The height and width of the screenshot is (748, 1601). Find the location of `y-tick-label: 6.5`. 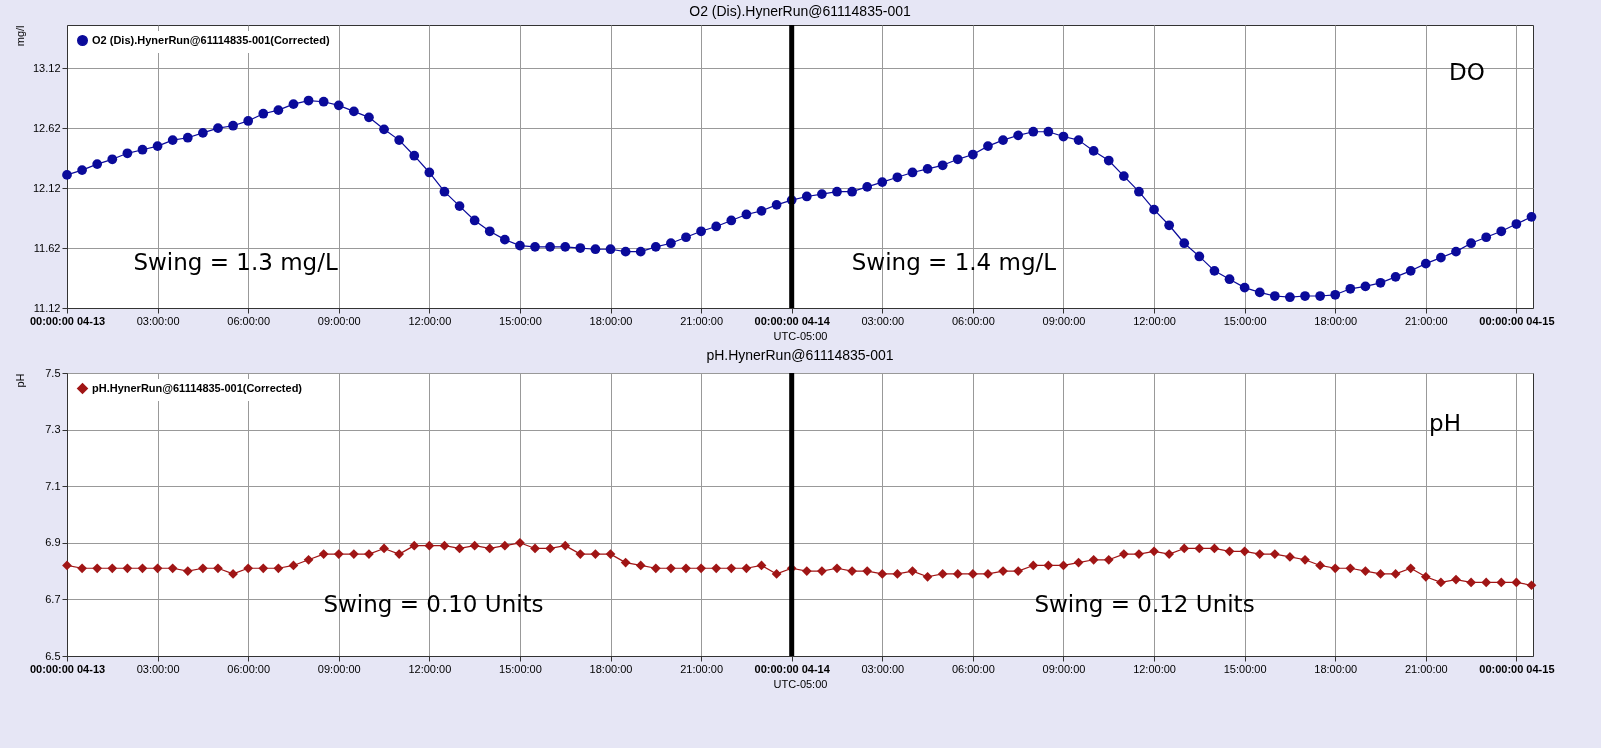

y-tick-label: 6.5 is located at coordinates (53, 655).